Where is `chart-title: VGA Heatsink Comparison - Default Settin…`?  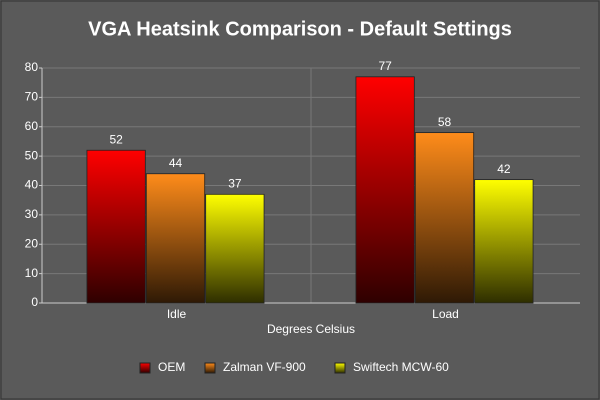
chart-title: VGA Heatsink Comparison - Default Settin… is located at coordinates (300, 29).